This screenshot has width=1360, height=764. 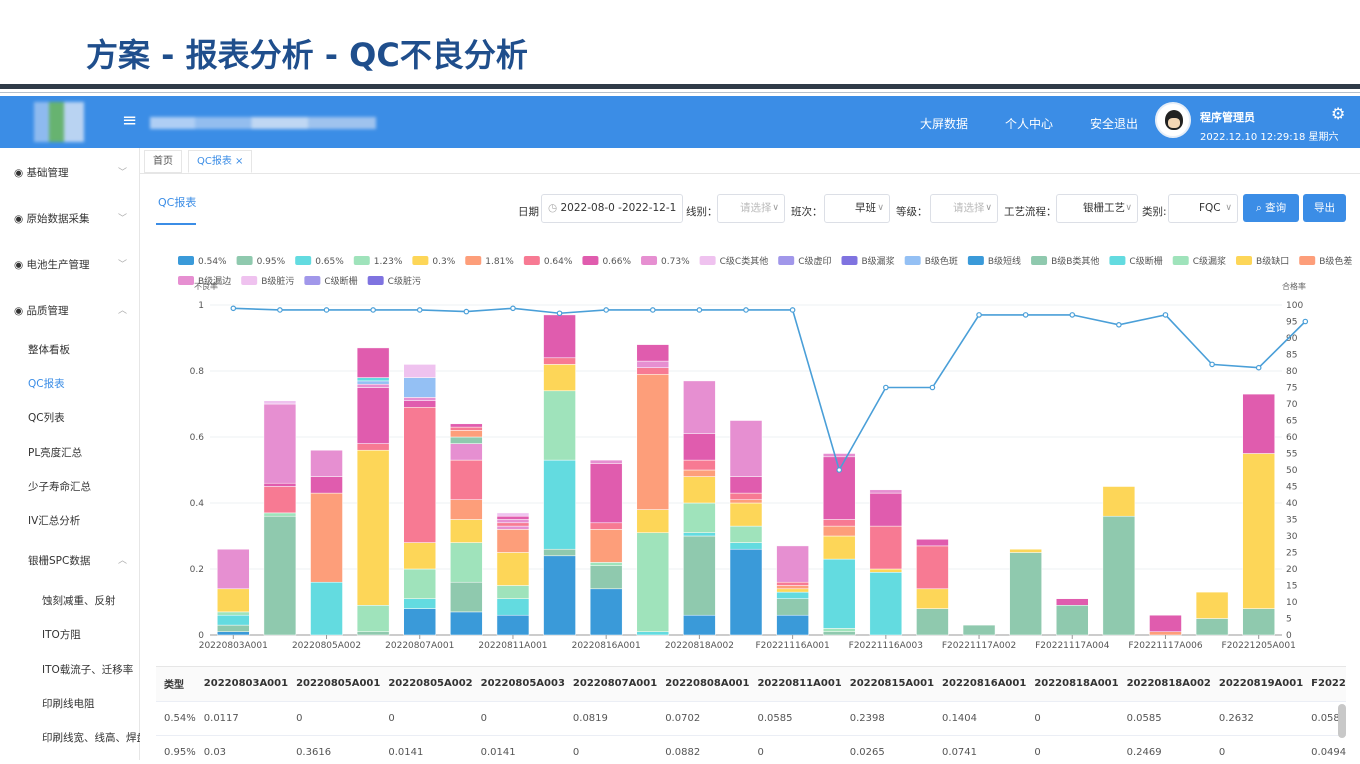 What do you see at coordinates (1209, 261) in the screenshot?
I see `legend-label: C级漏浆` at bounding box center [1209, 261].